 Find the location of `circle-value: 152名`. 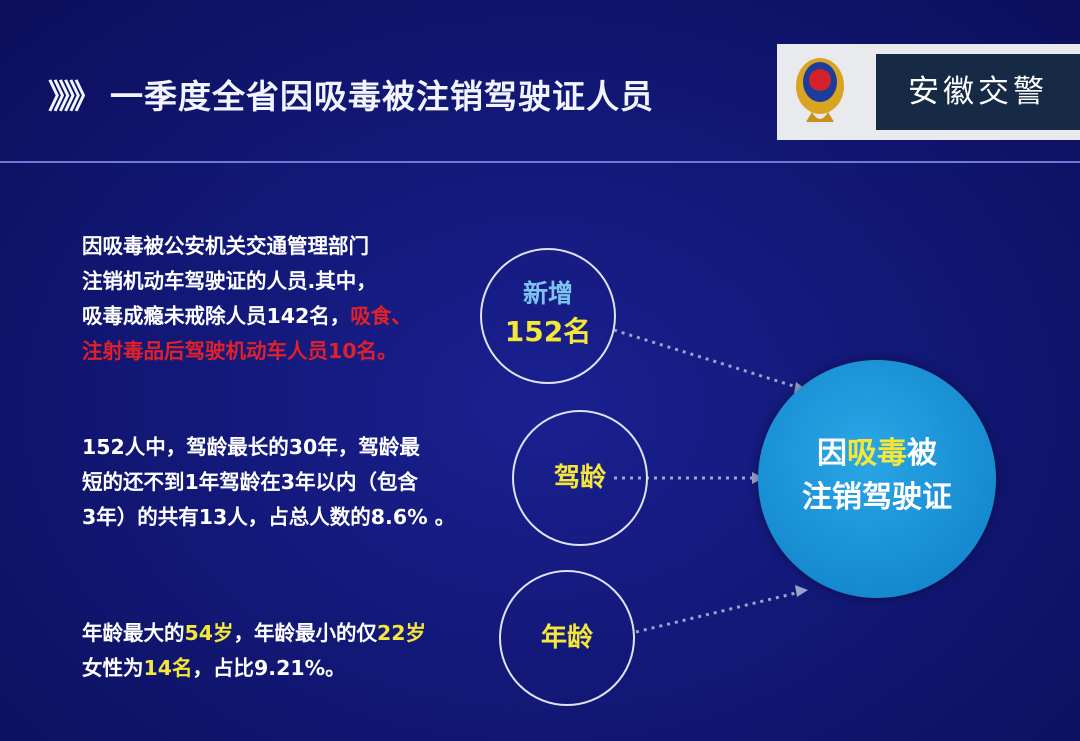

circle-value: 152名 is located at coordinates (548, 331).